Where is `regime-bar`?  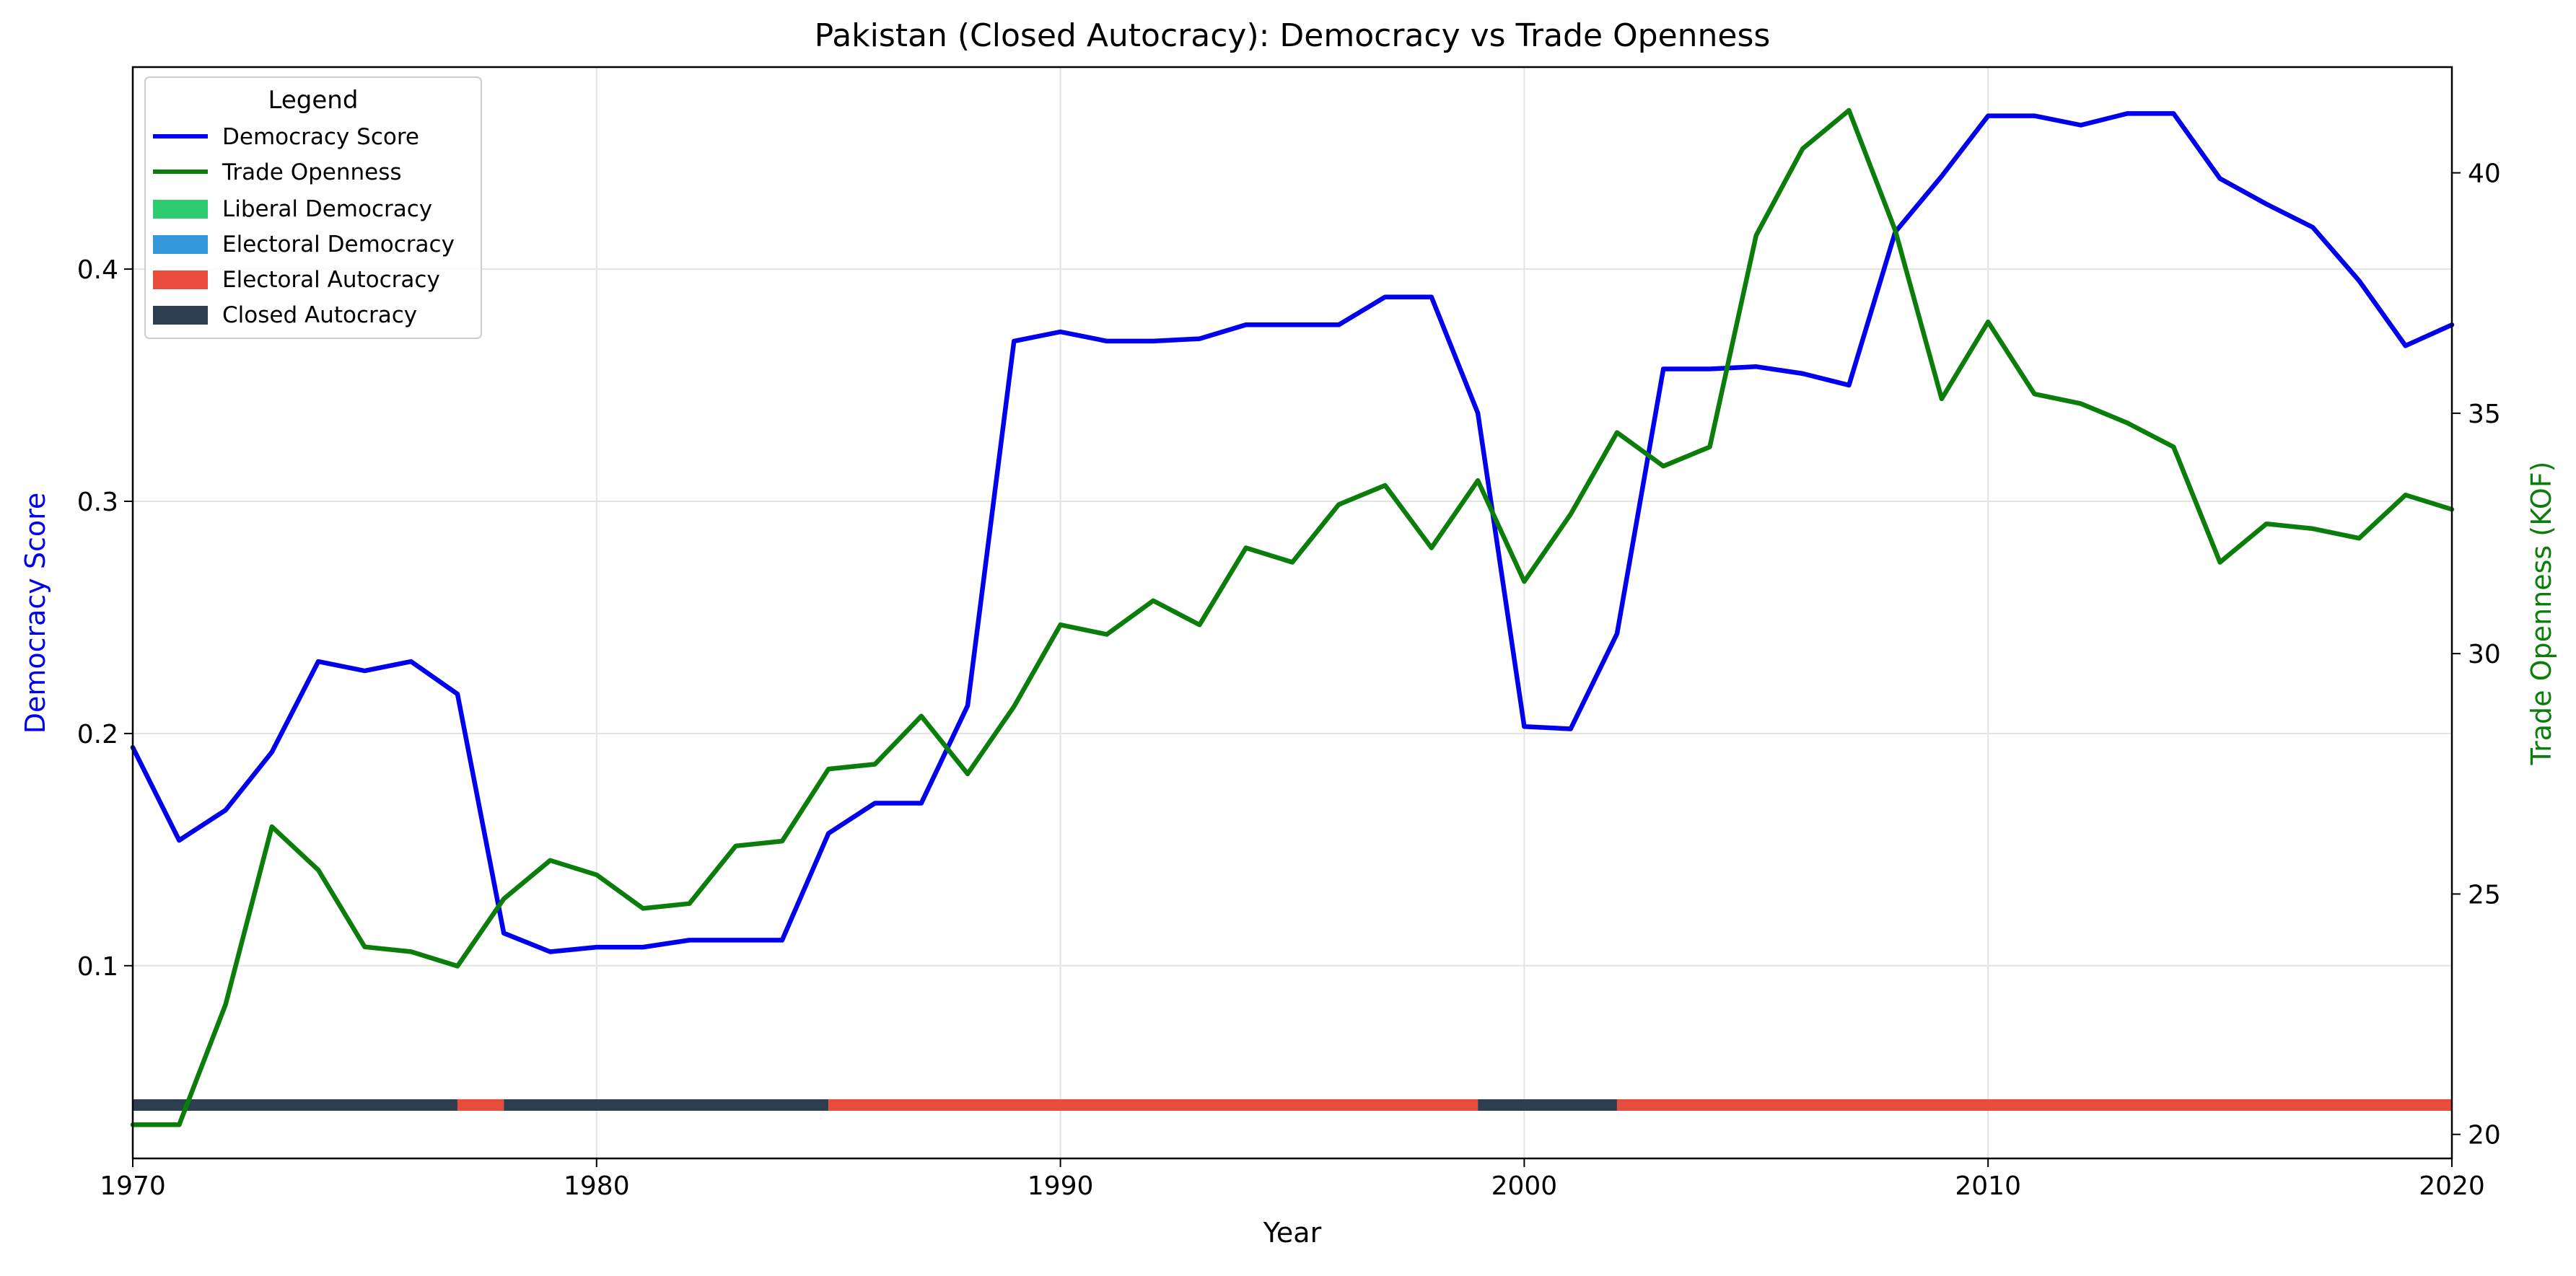 regime-bar is located at coordinates (1292, 1105).